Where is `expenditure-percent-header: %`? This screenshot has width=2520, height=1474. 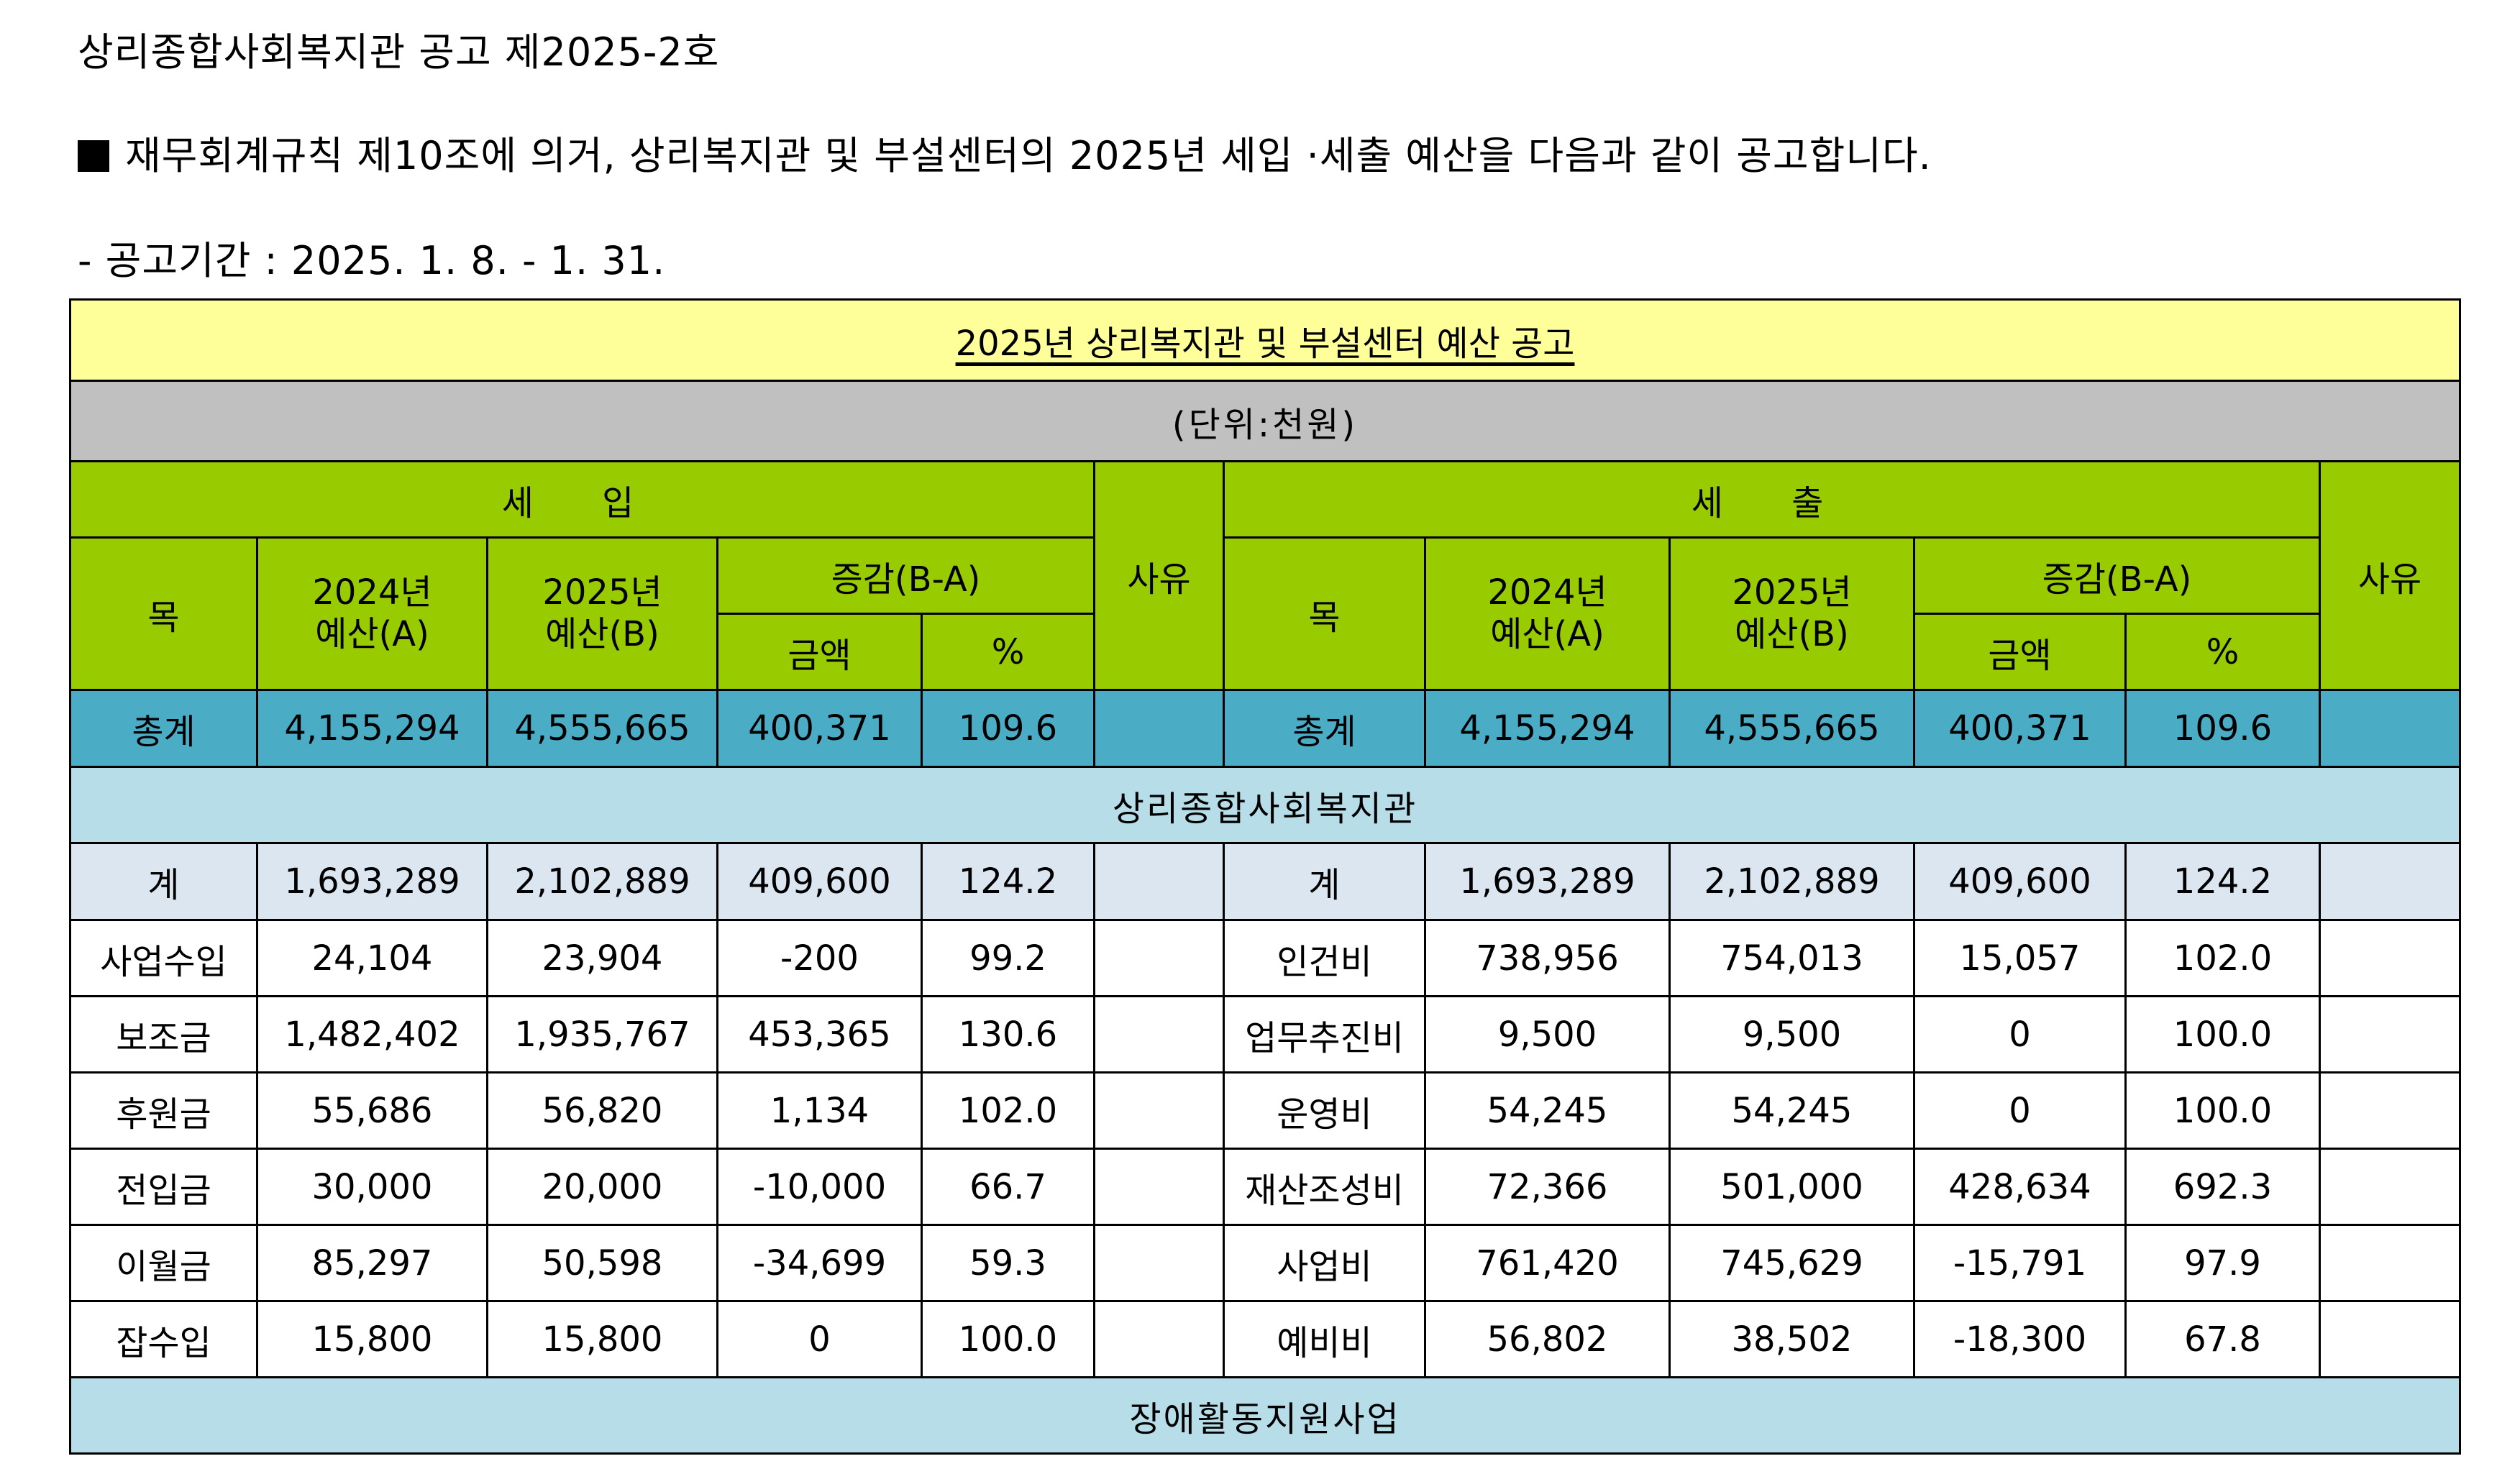 expenditure-percent-header: % is located at coordinates (2222, 652).